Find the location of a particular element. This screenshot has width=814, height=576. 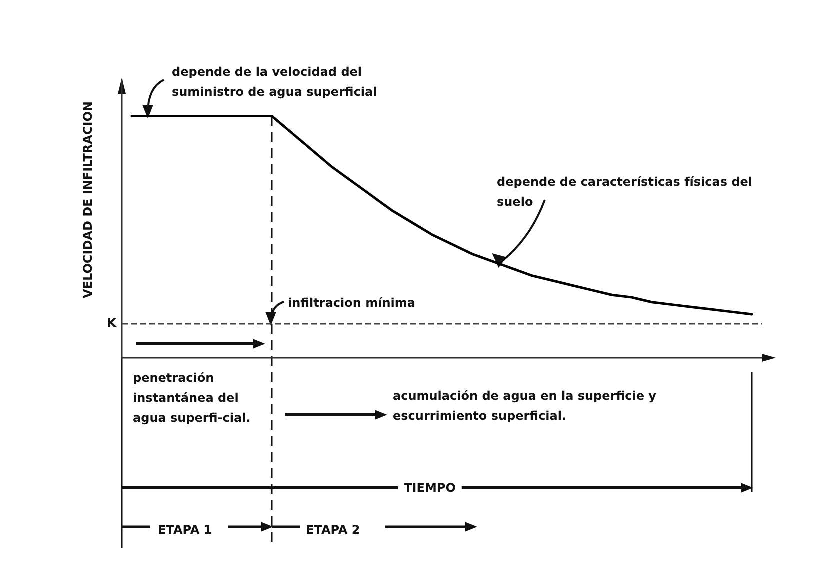

ref-line-label: K is located at coordinates (112, 324).